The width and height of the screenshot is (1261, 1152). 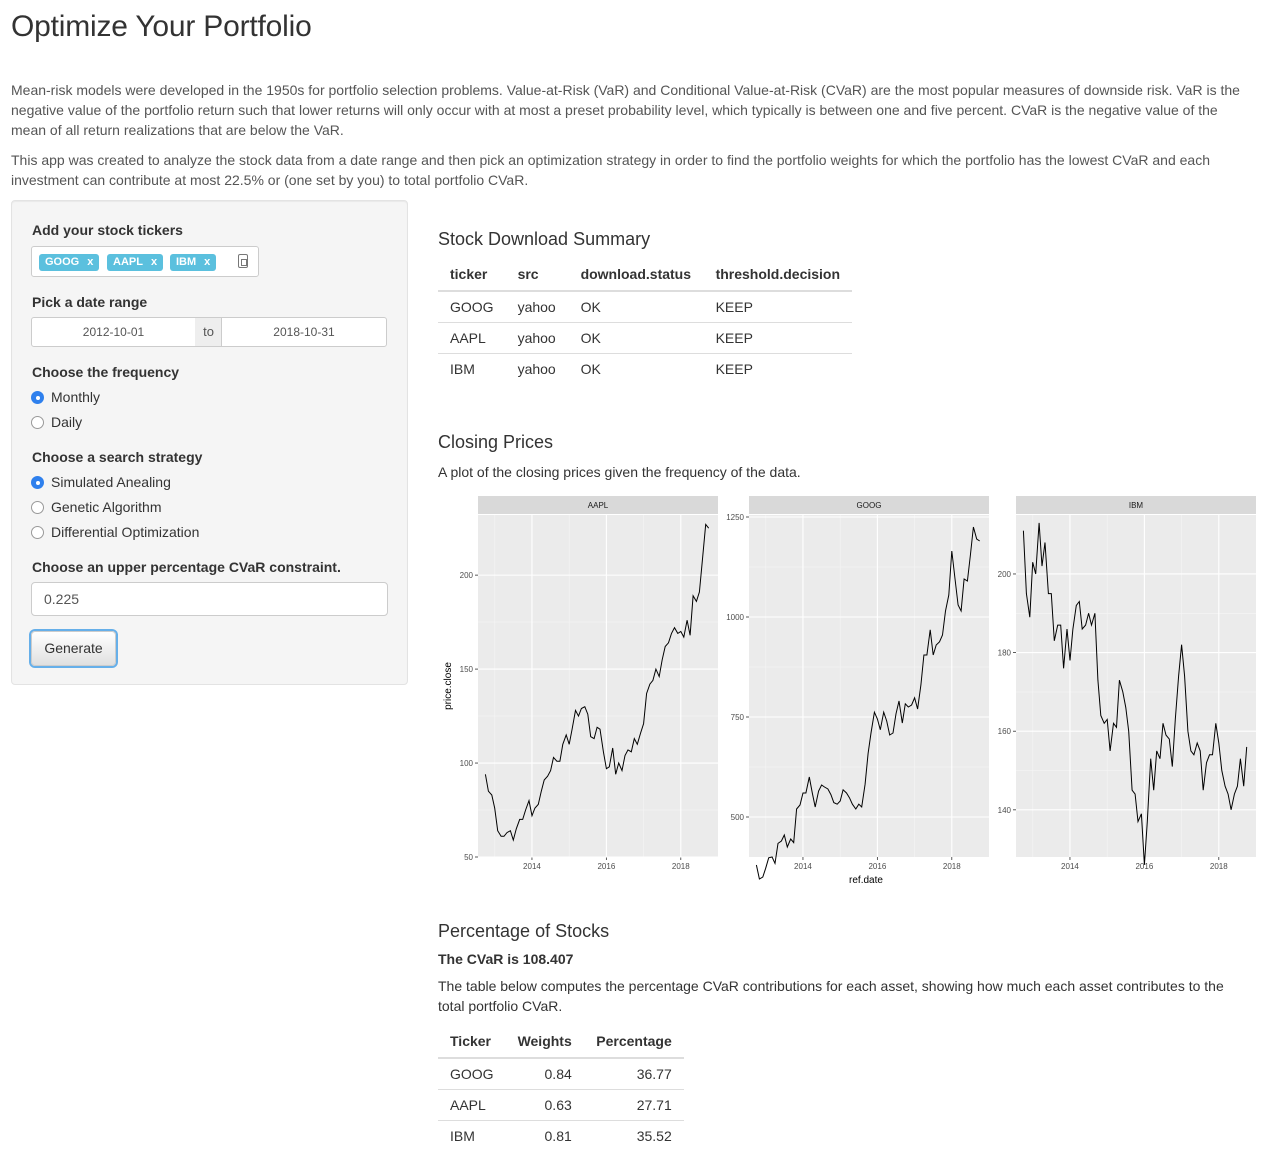 I want to click on closing-prices-heading: Closing Prices, so click(x=496, y=442).